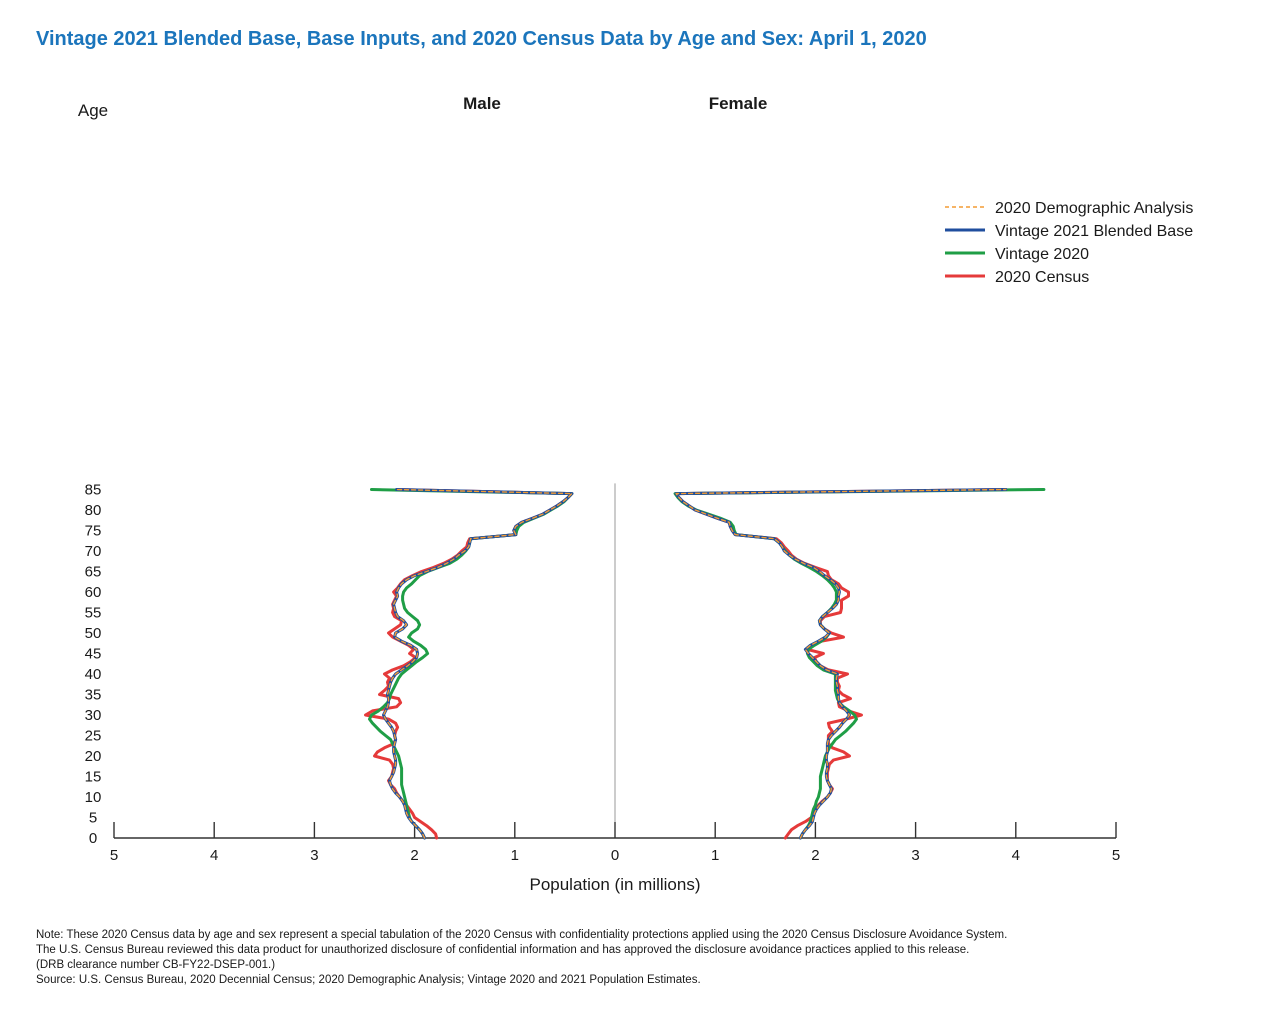 This screenshot has width=1280, height=1023. What do you see at coordinates (93, 613) in the screenshot?
I see `y-tick-label: 55` at bounding box center [93, 613].